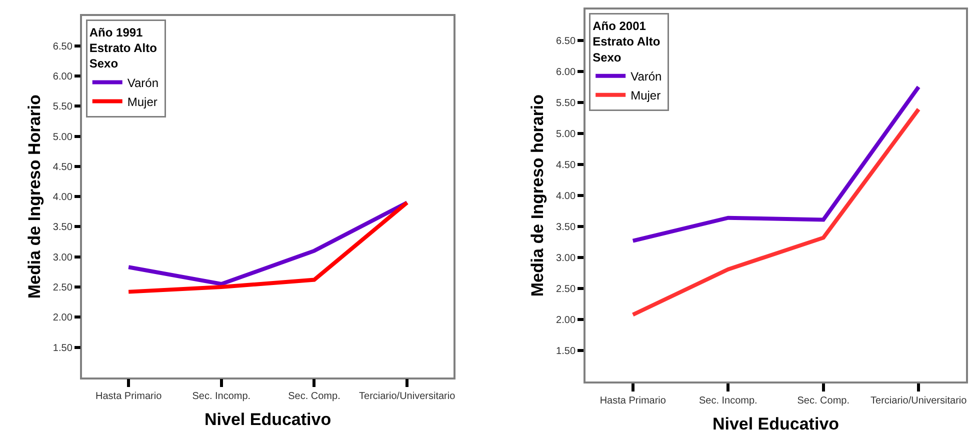 The width and height of the screenshot is (979, 448). Describe the element at coordinates (123, 48) in the screenshot. I see `legend-title: Año 1991 Estrato Alto Sexo` at that location.